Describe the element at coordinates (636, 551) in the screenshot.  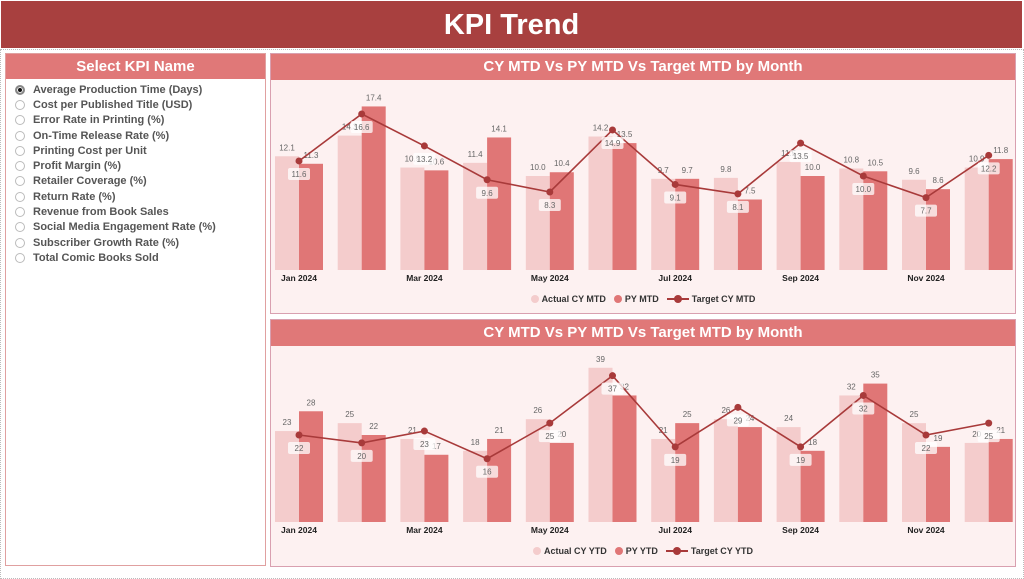
I see `legend-py: PY YTD` at that location.